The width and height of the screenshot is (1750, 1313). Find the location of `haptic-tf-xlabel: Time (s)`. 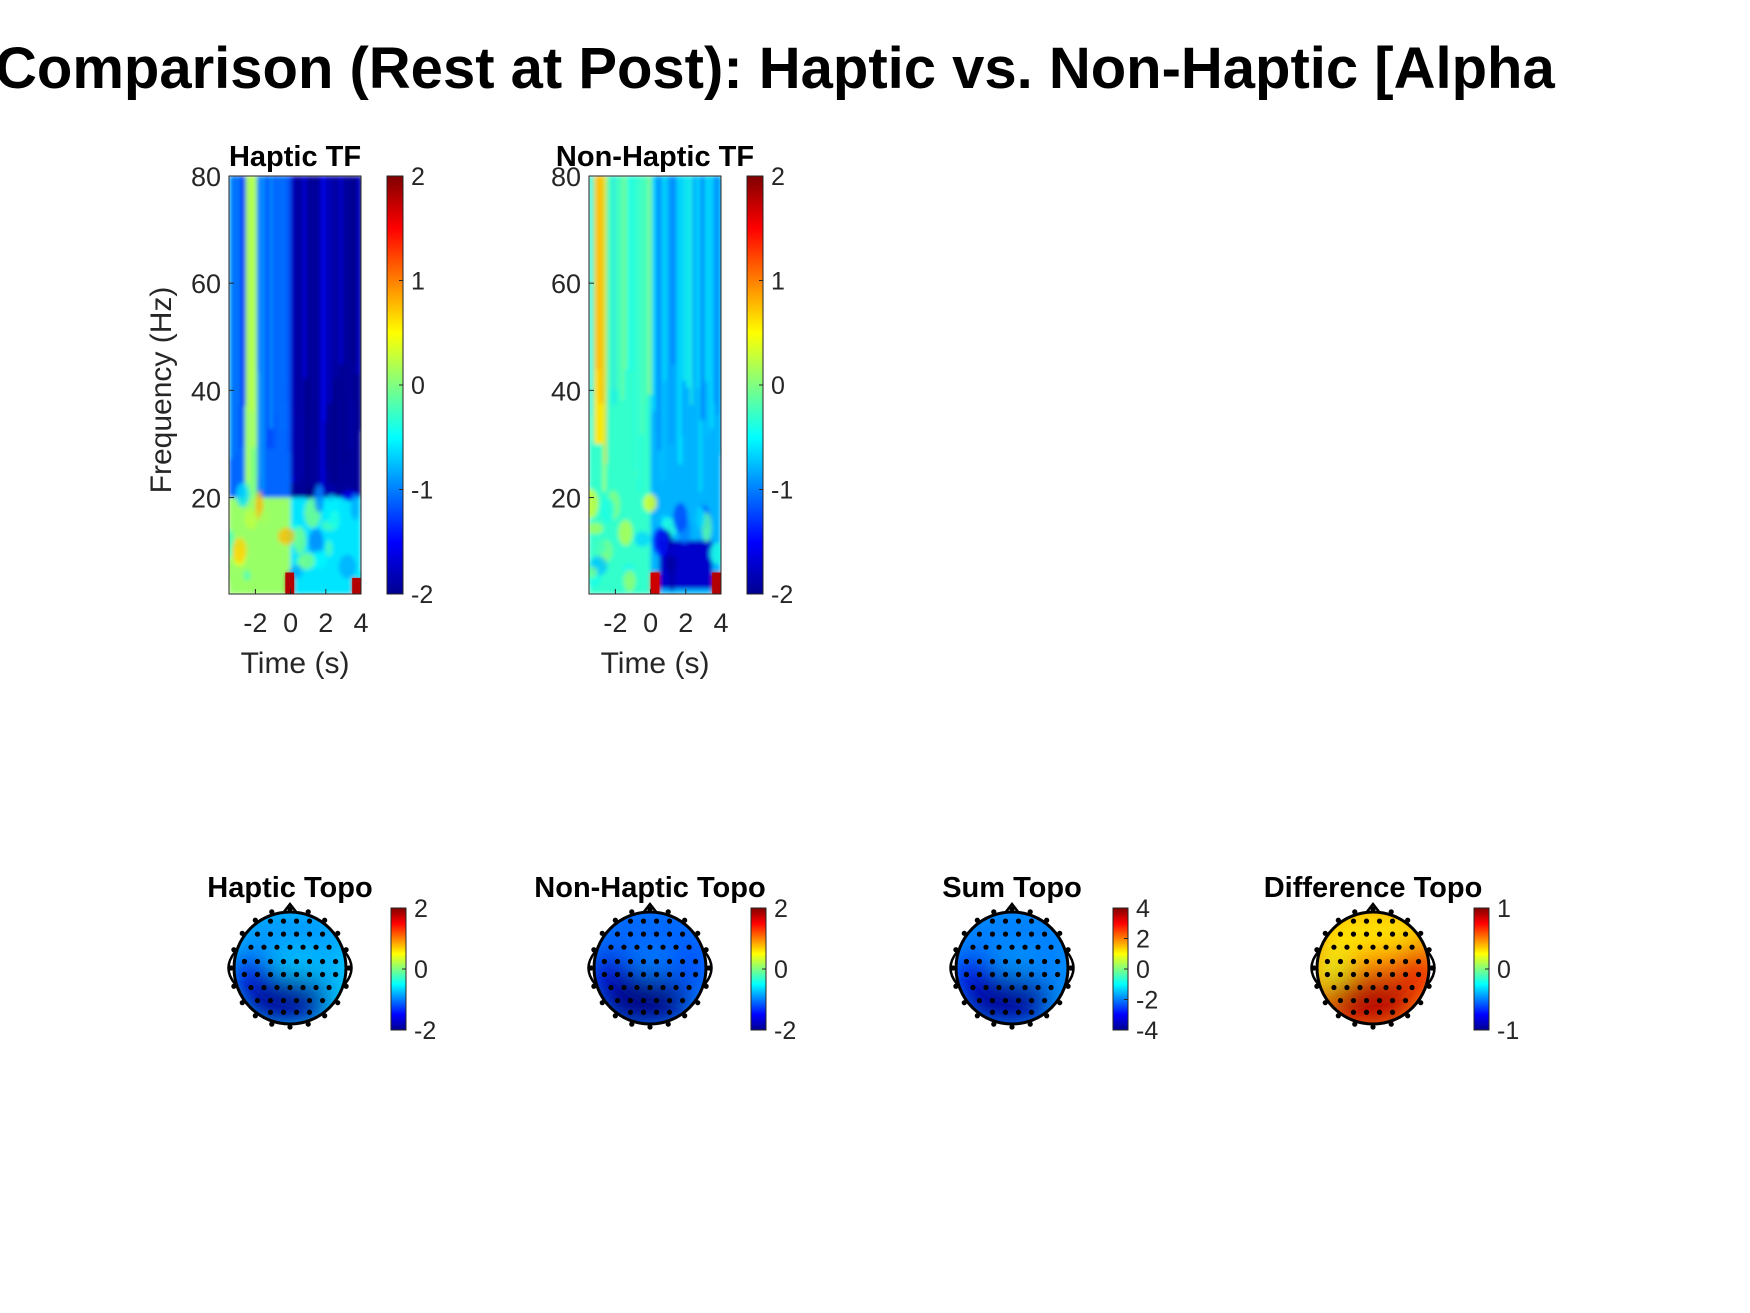

haptic-tf-xlabel: Time (s) is located at coordinates (295, 663).